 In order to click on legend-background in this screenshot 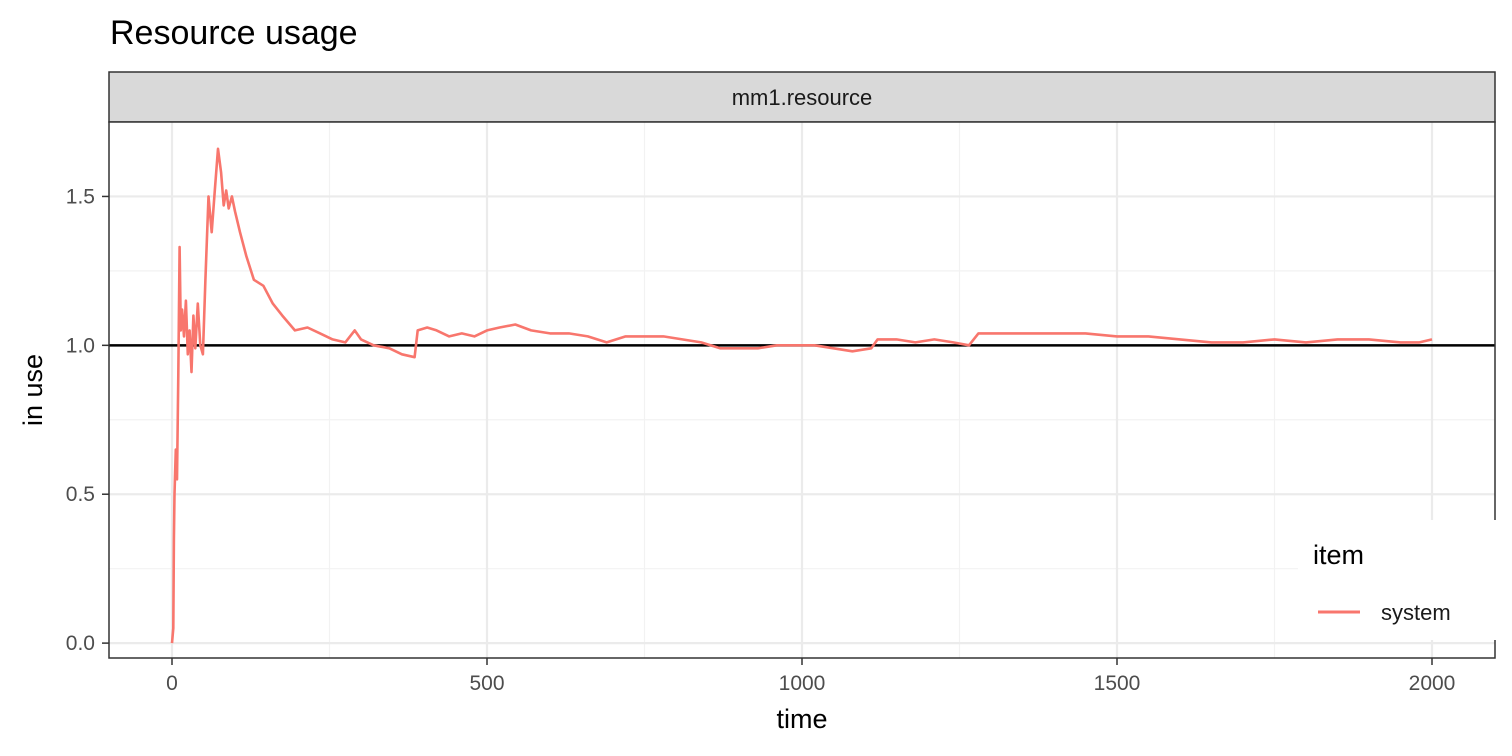, I will do `click(1398, 580)`.